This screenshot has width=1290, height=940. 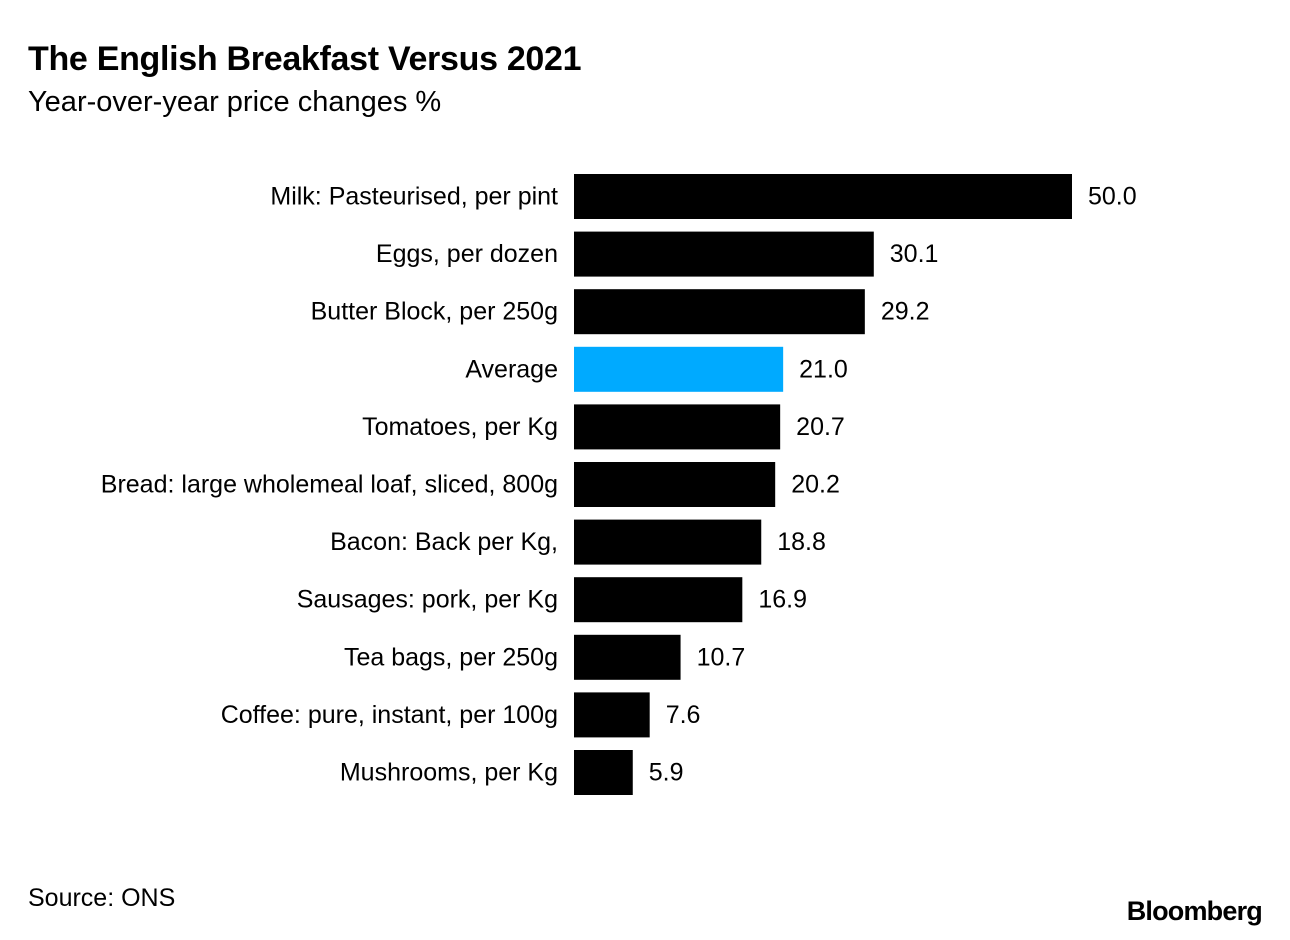 I want to click on value-label: 21.0, so click(x=823, y=369).